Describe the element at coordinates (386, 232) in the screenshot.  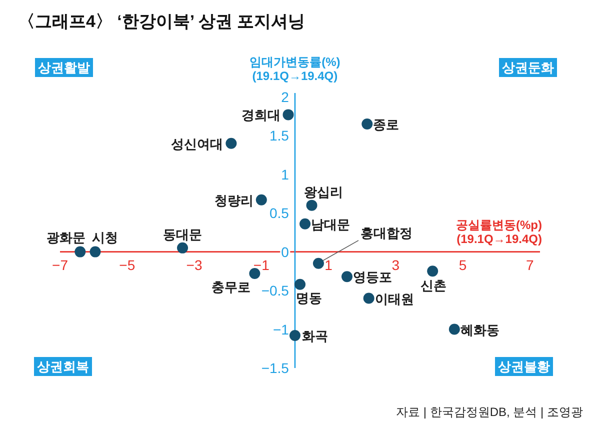
I see `point-label: 홍대합정` at that location.